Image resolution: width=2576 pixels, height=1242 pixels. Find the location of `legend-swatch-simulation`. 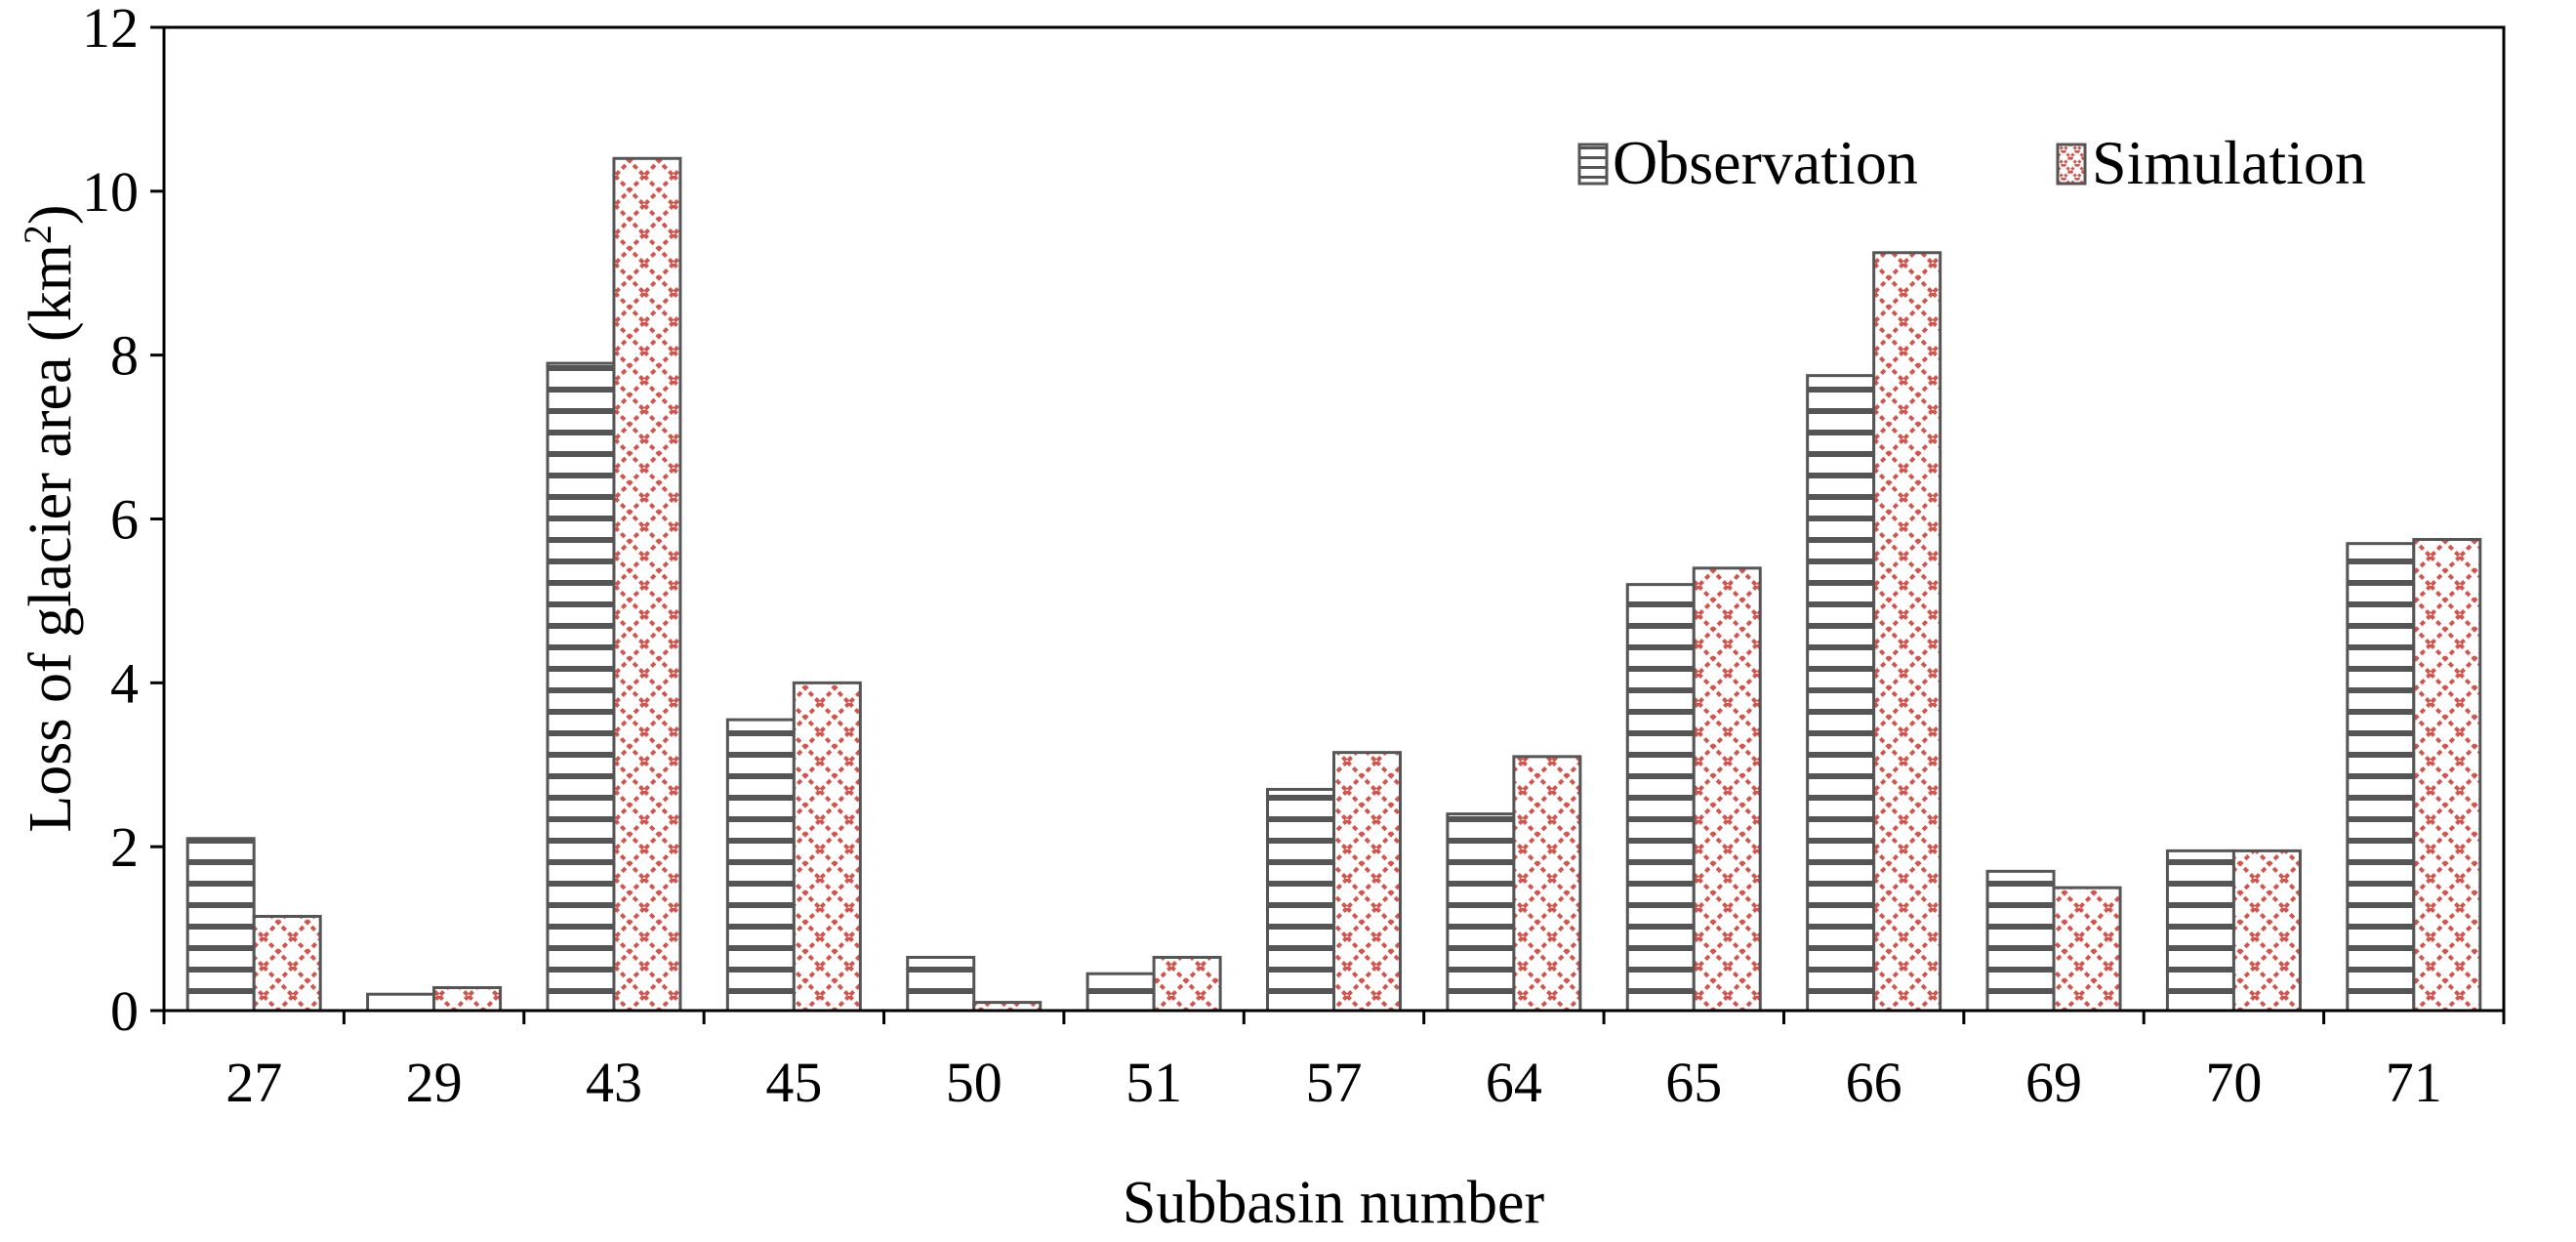

legend-swatch-simulation is located at coordinates (2071, 164).